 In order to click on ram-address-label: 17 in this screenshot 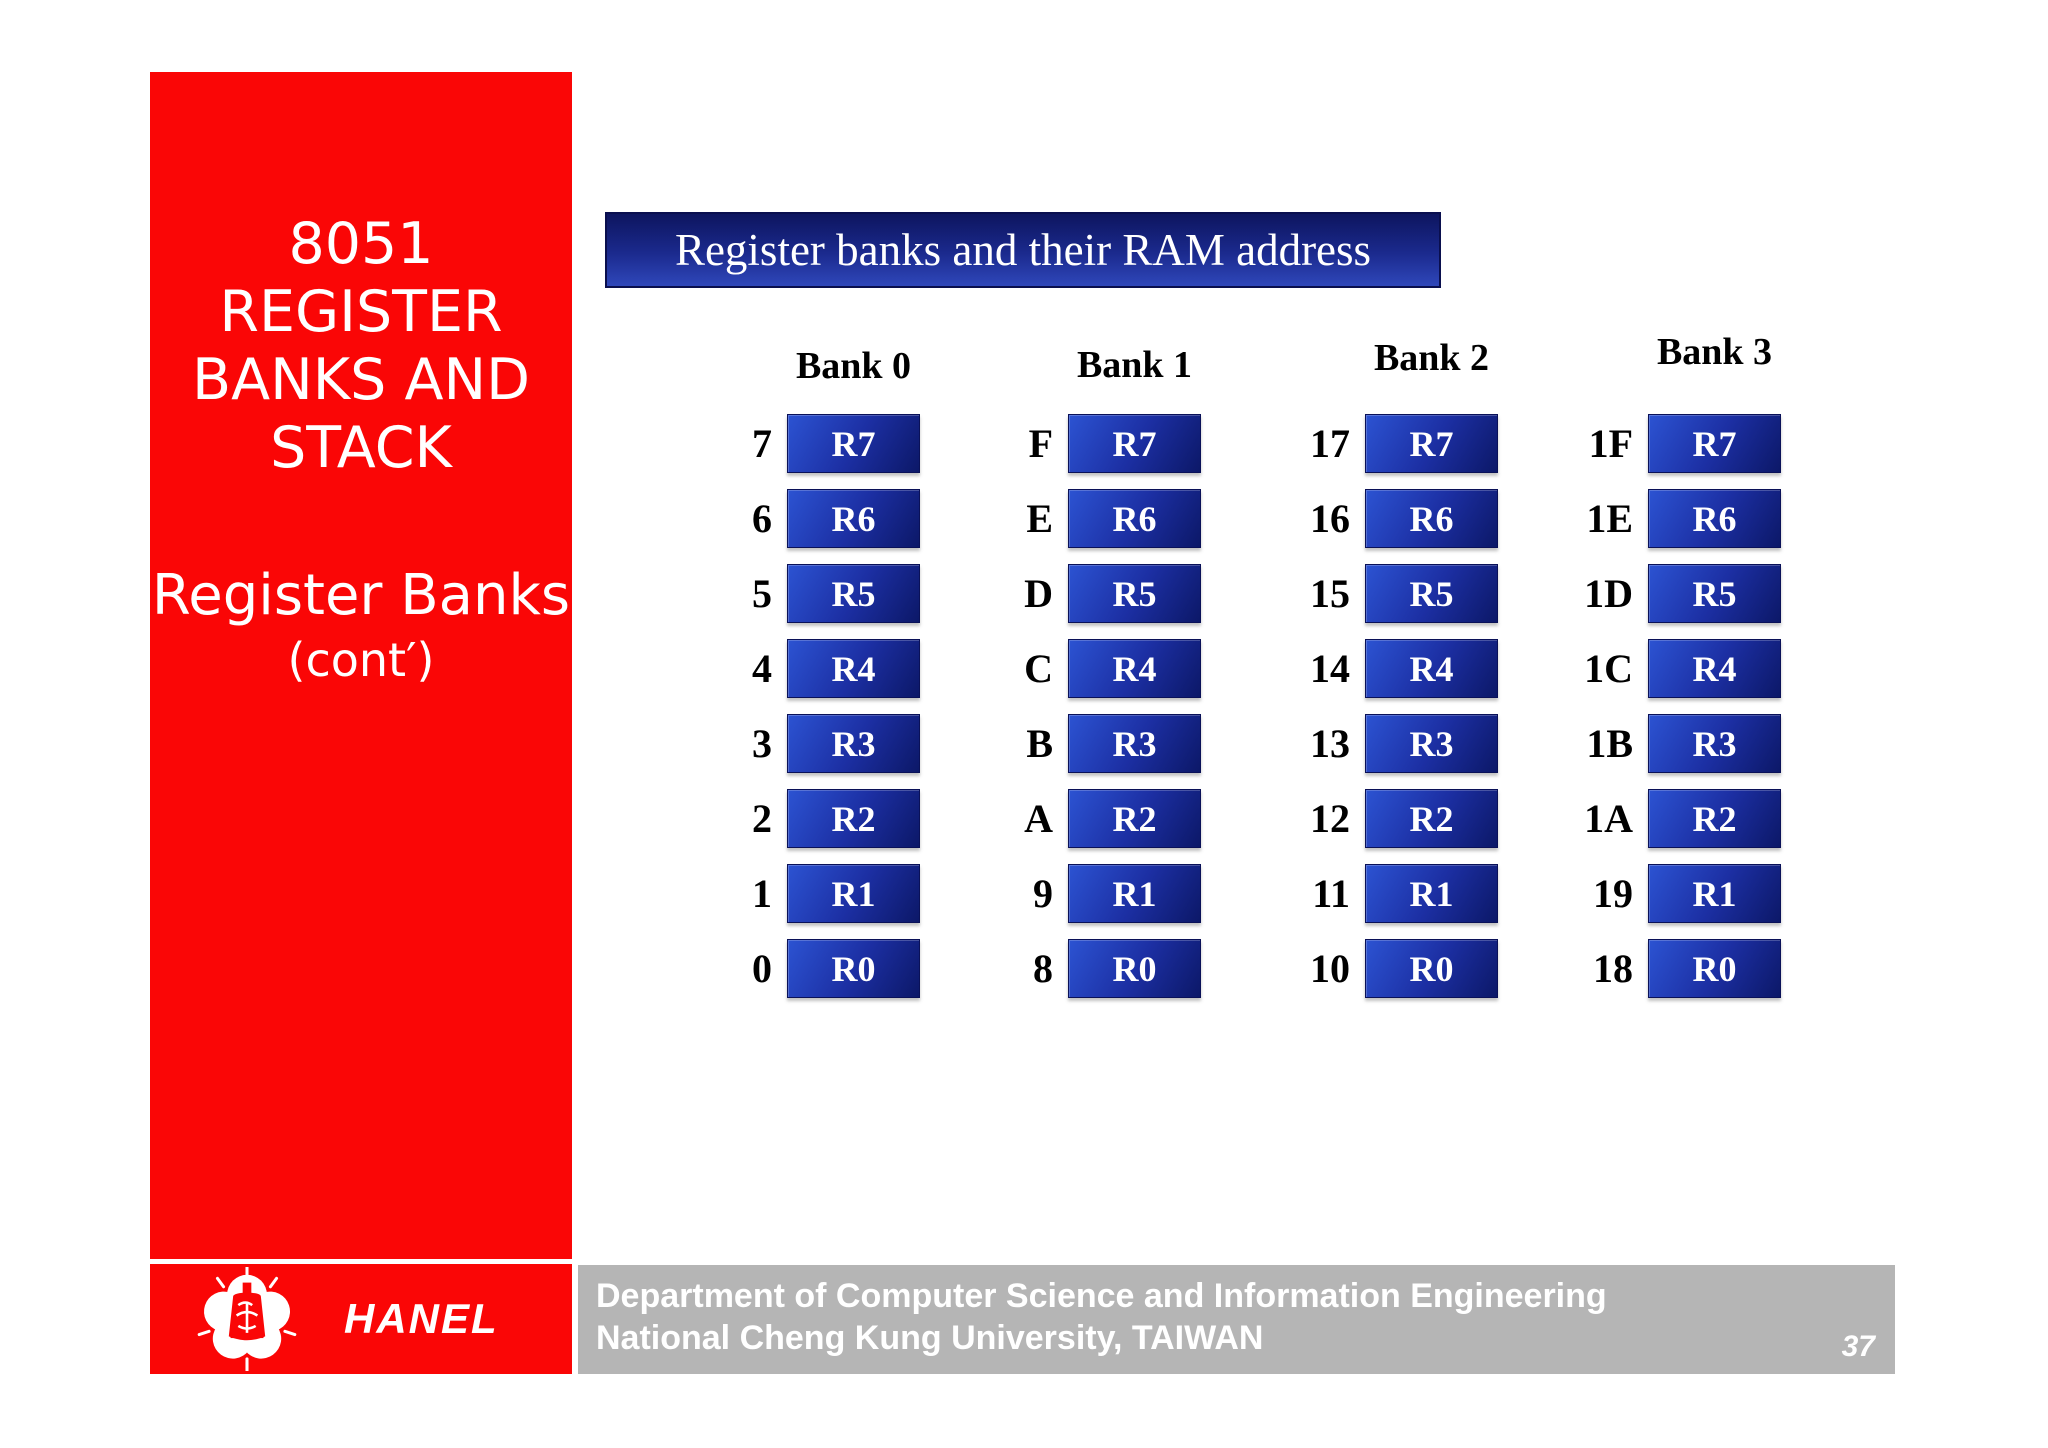, I will do `click(1330, 443)`.